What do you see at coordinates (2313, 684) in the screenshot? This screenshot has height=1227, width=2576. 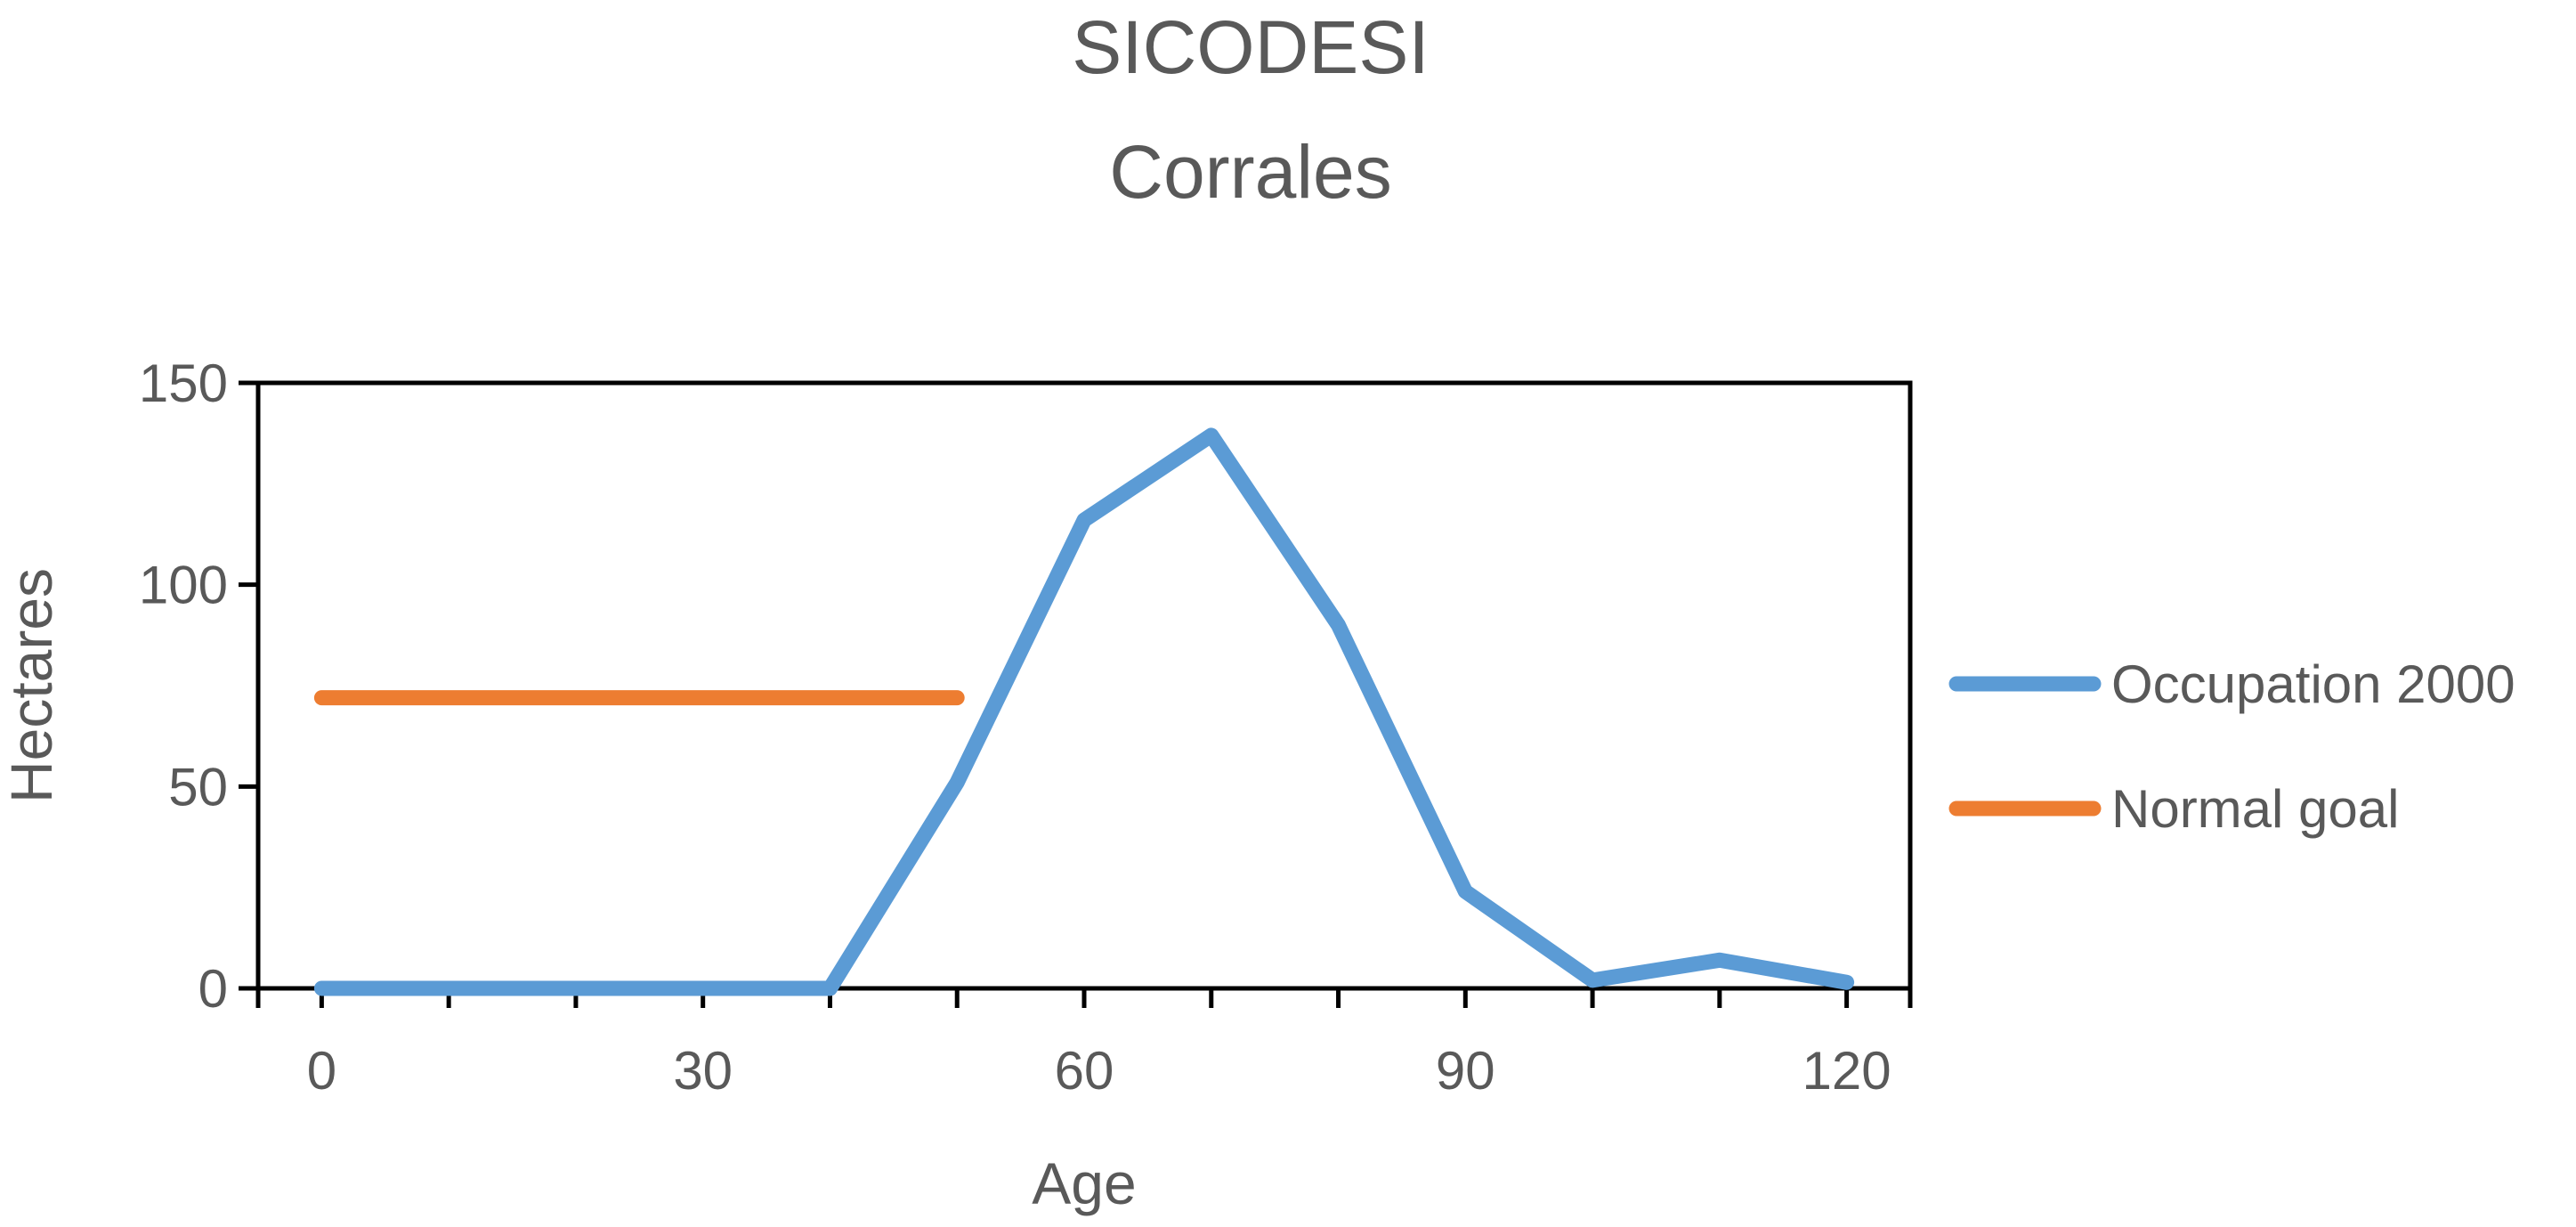 I see `legend-label: Occupation 2000` at bounding box center [2313, 684].